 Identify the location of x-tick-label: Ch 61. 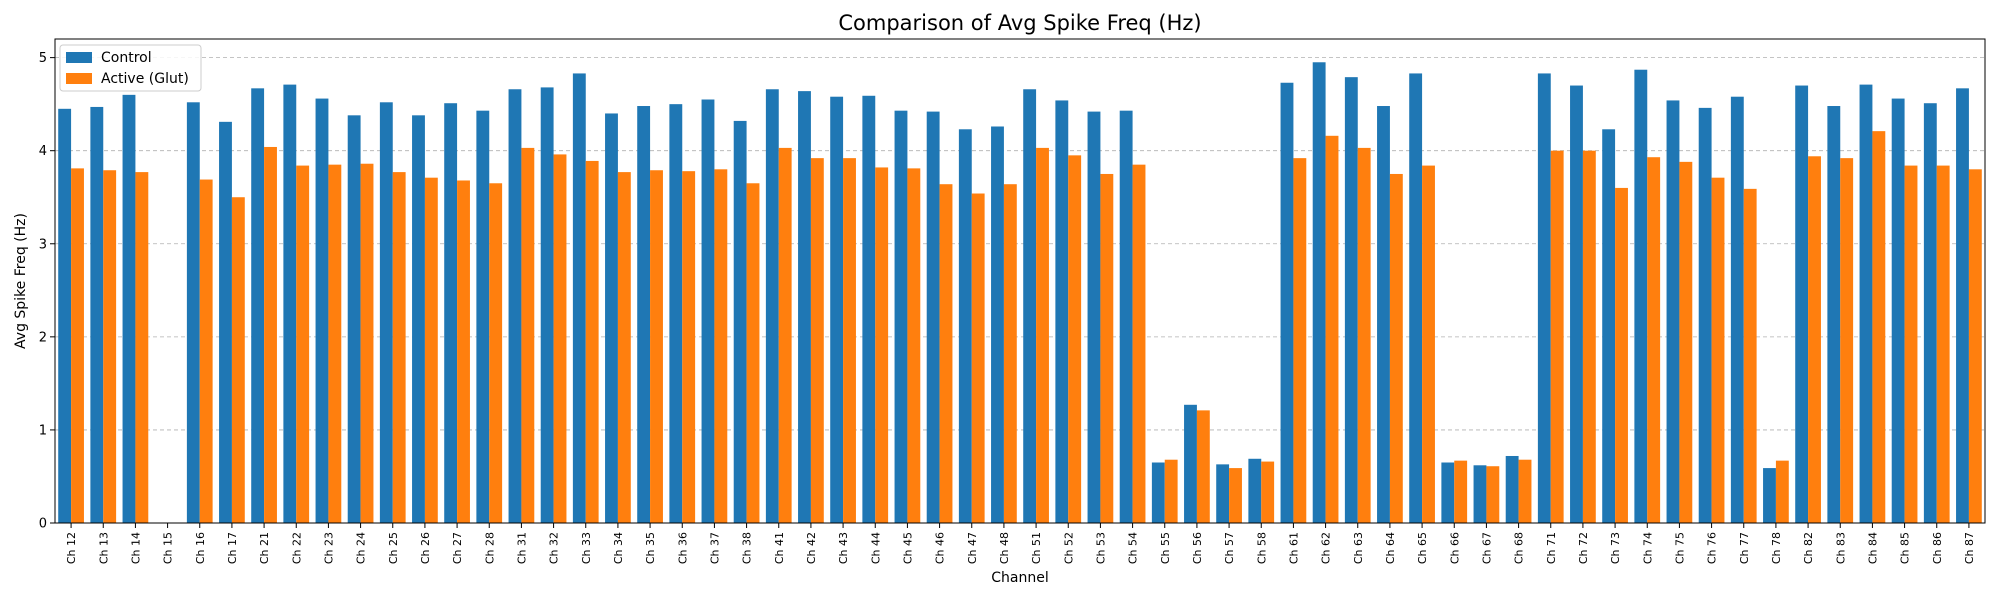
(1293, 548).